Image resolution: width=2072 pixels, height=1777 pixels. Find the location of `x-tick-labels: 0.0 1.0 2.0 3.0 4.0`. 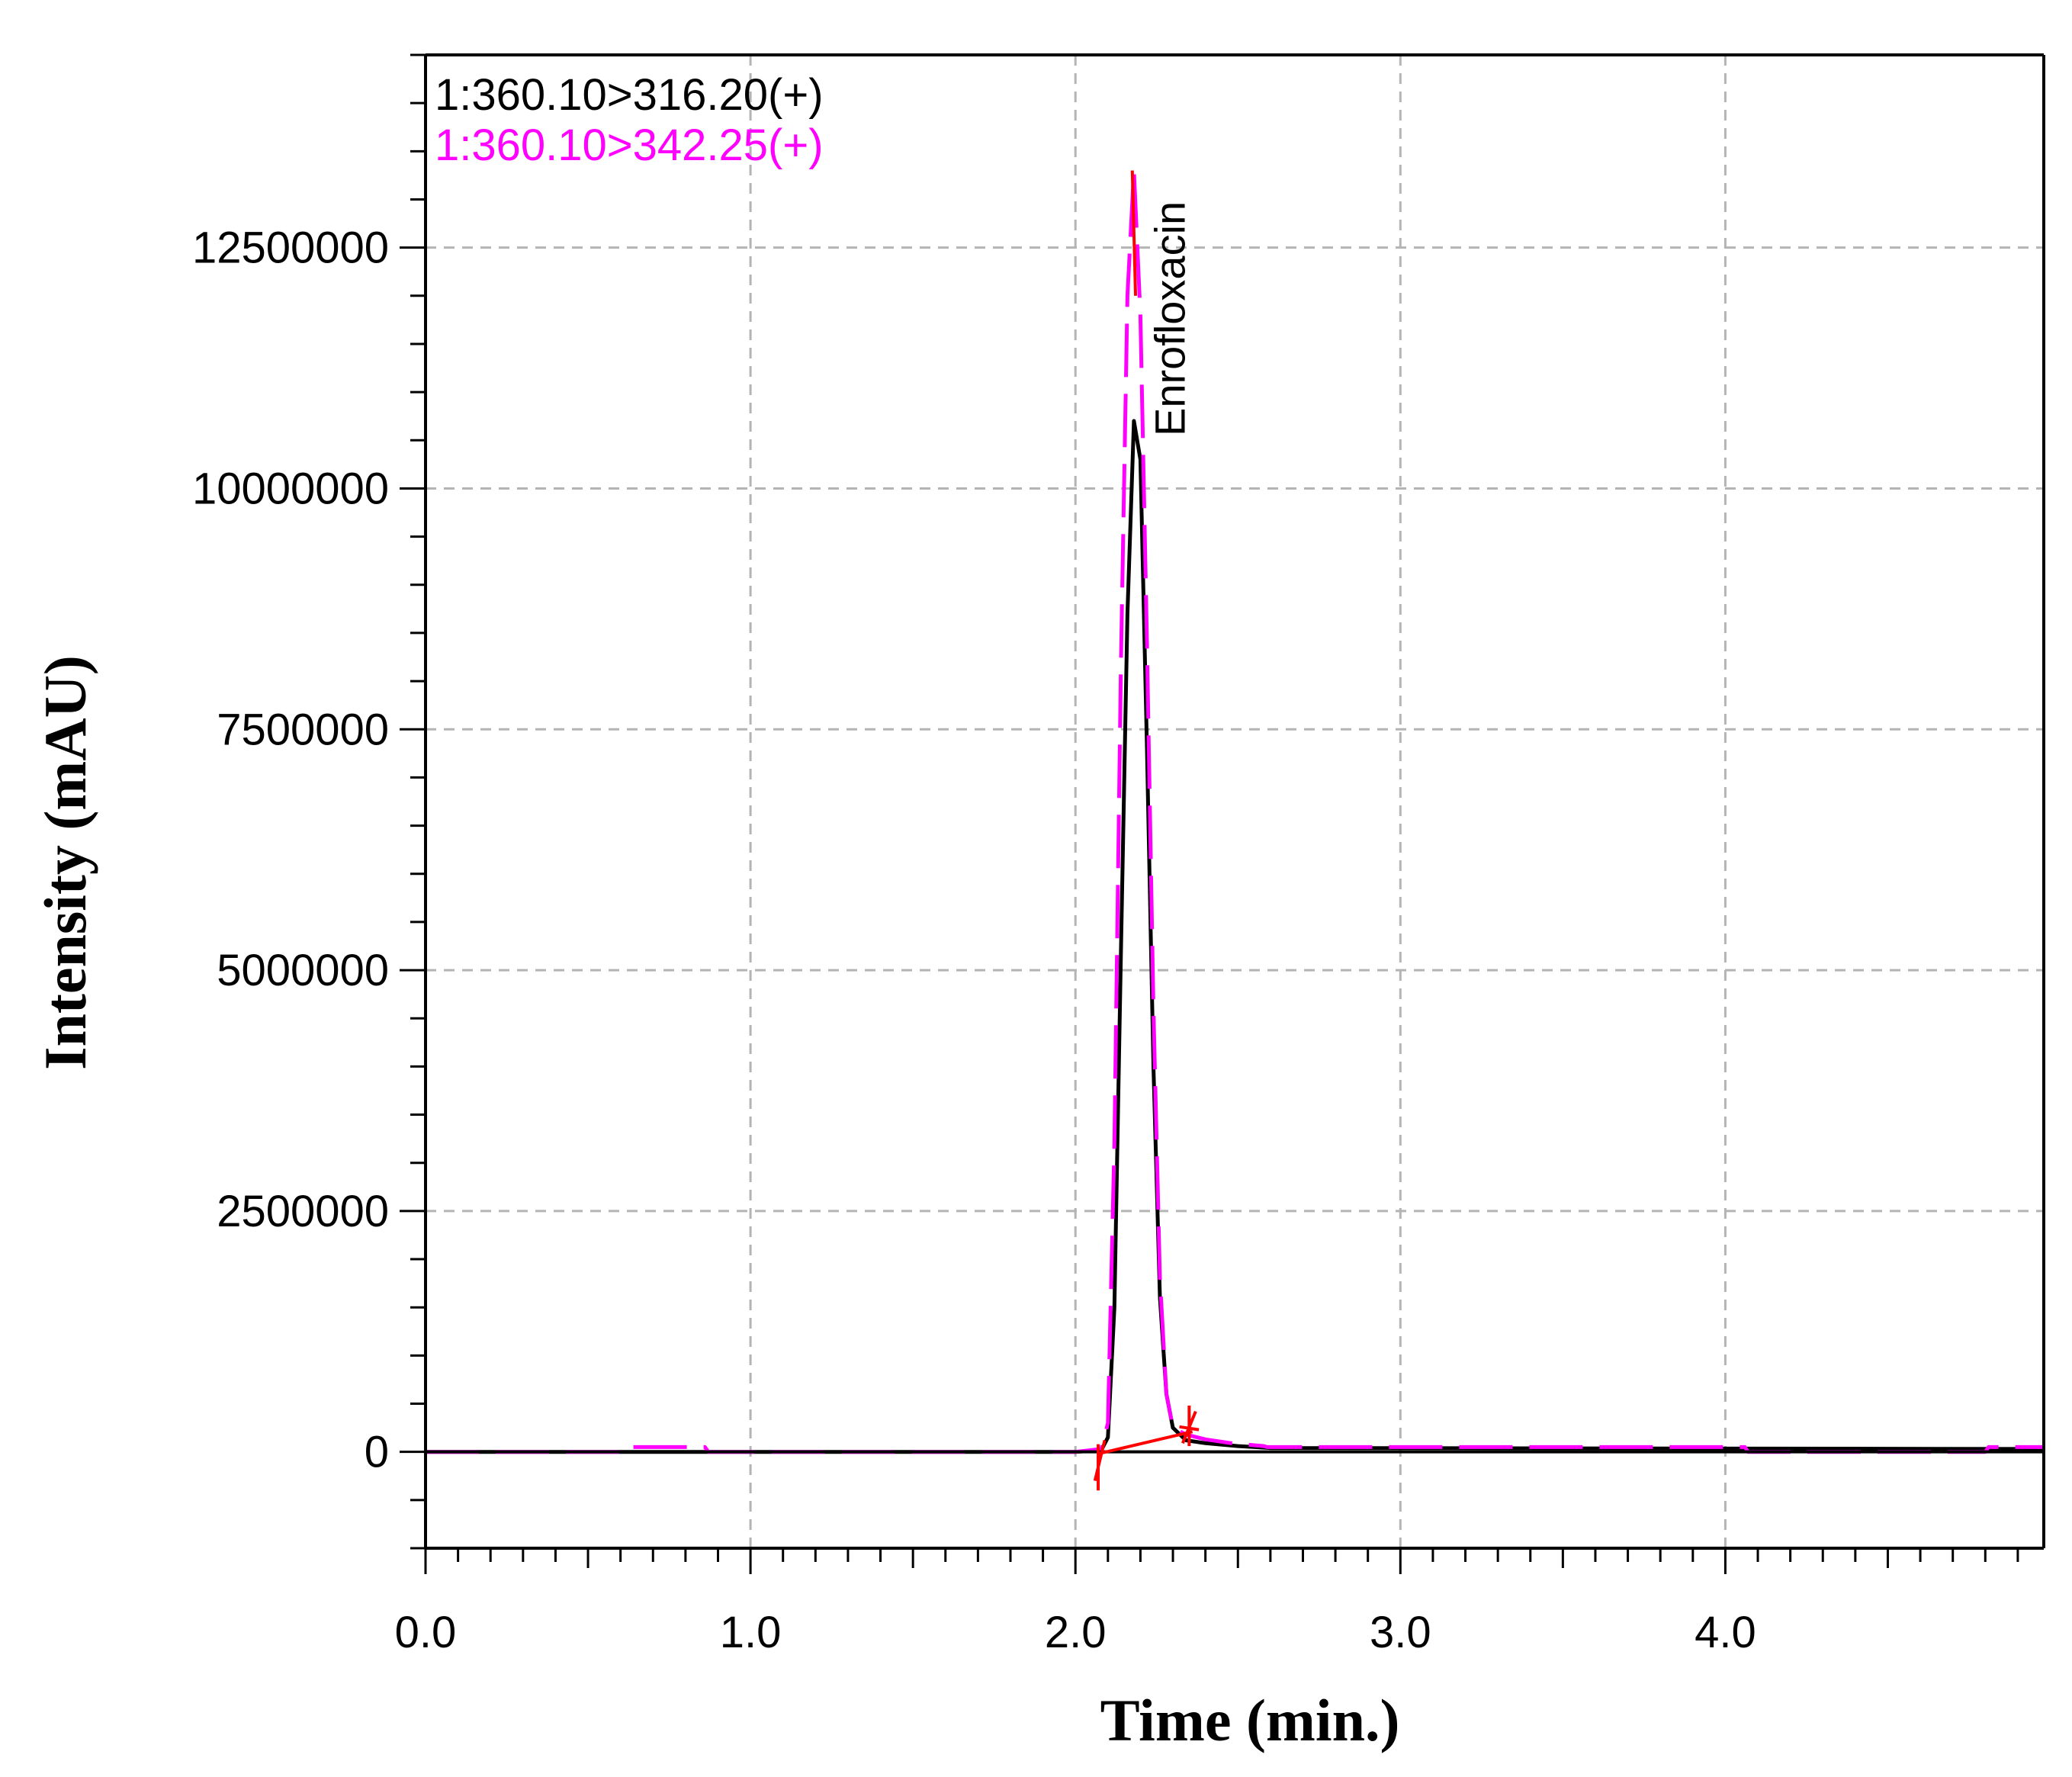

x-tick-labels: 0.0 1.0 2.0 3.0 4.0 is located at coordinates (1075, 1633).